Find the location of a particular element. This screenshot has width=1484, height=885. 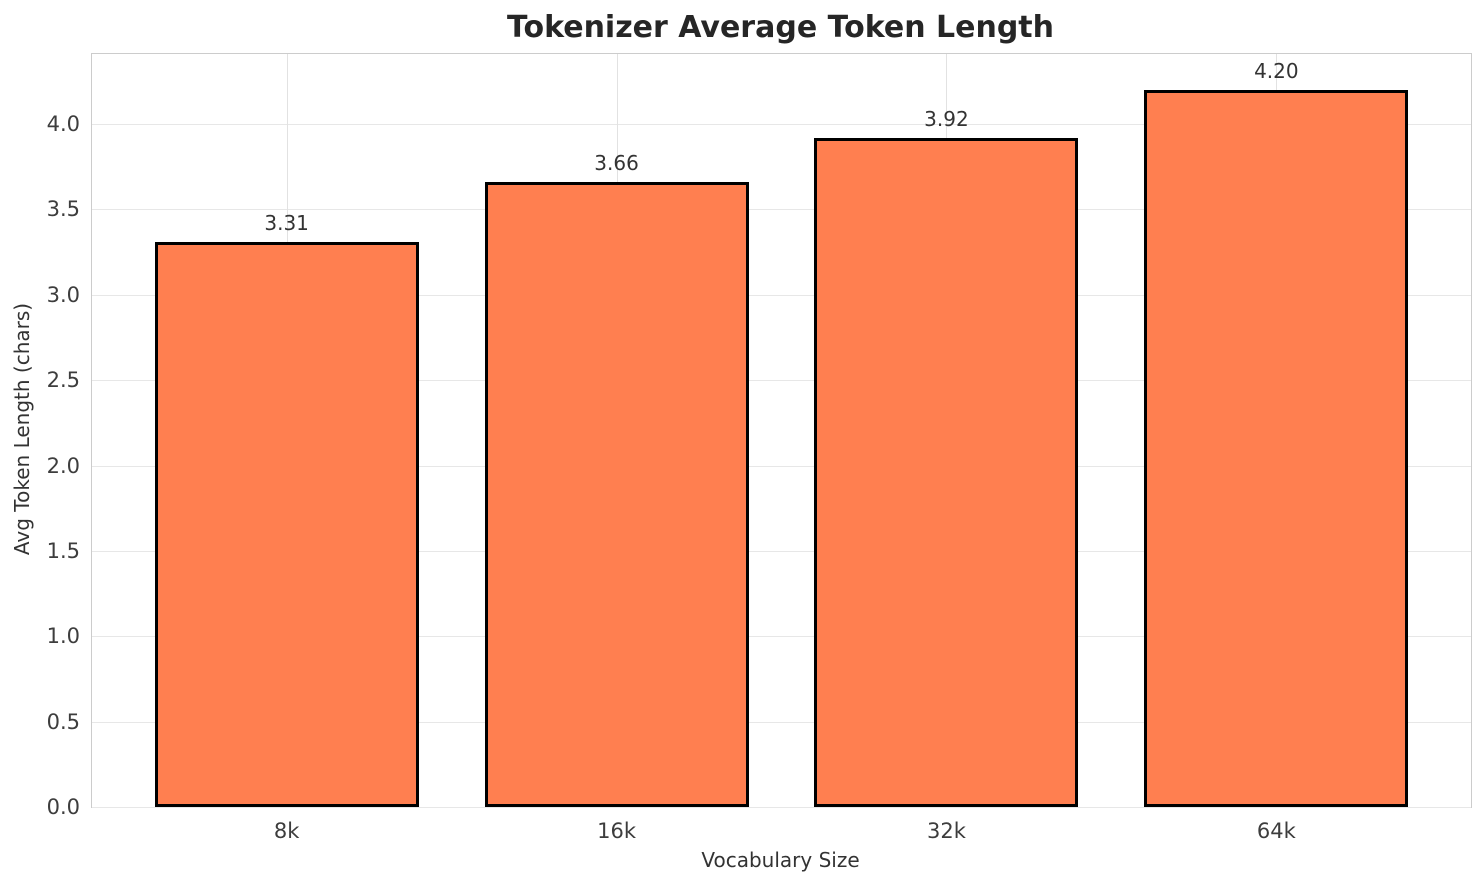

chart-title: Tokenizer Average Token Length is located at coordinates (780, 27).